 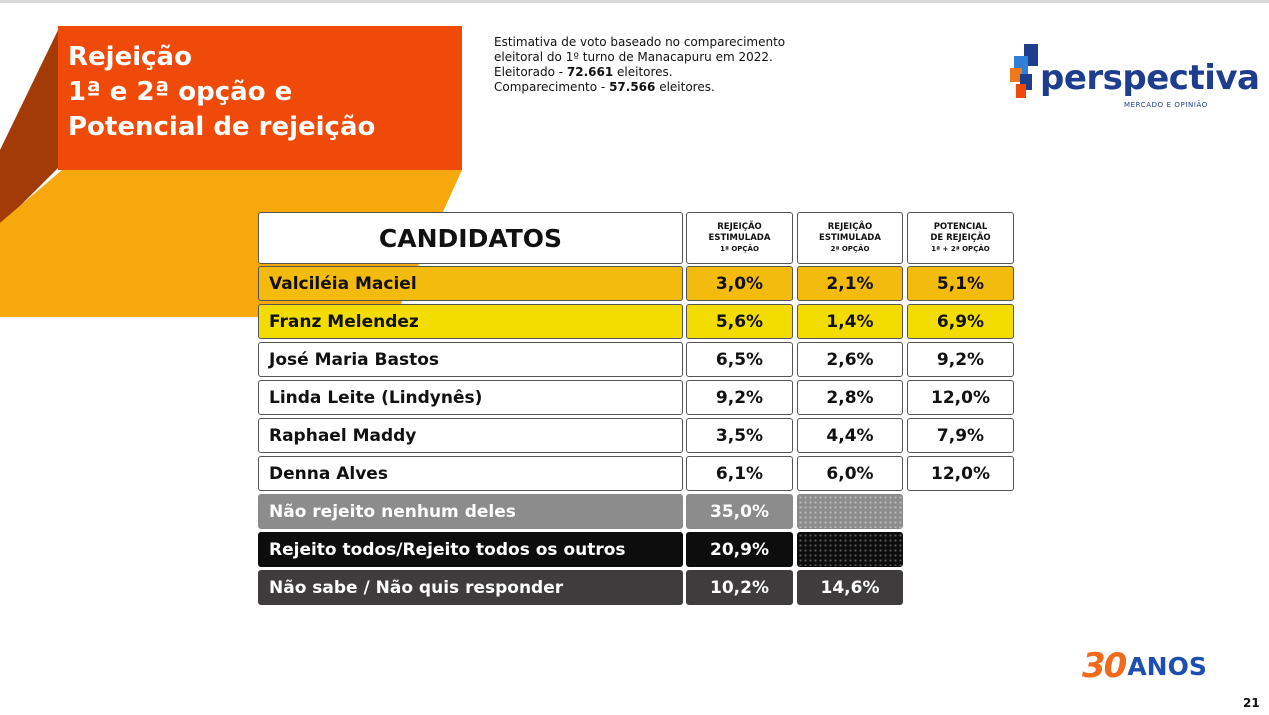 What do you see at coordinates (222, 127) in the screenshot?
I see `title-line-3: Potencial de rejeição` at bounding box center [222, 127].